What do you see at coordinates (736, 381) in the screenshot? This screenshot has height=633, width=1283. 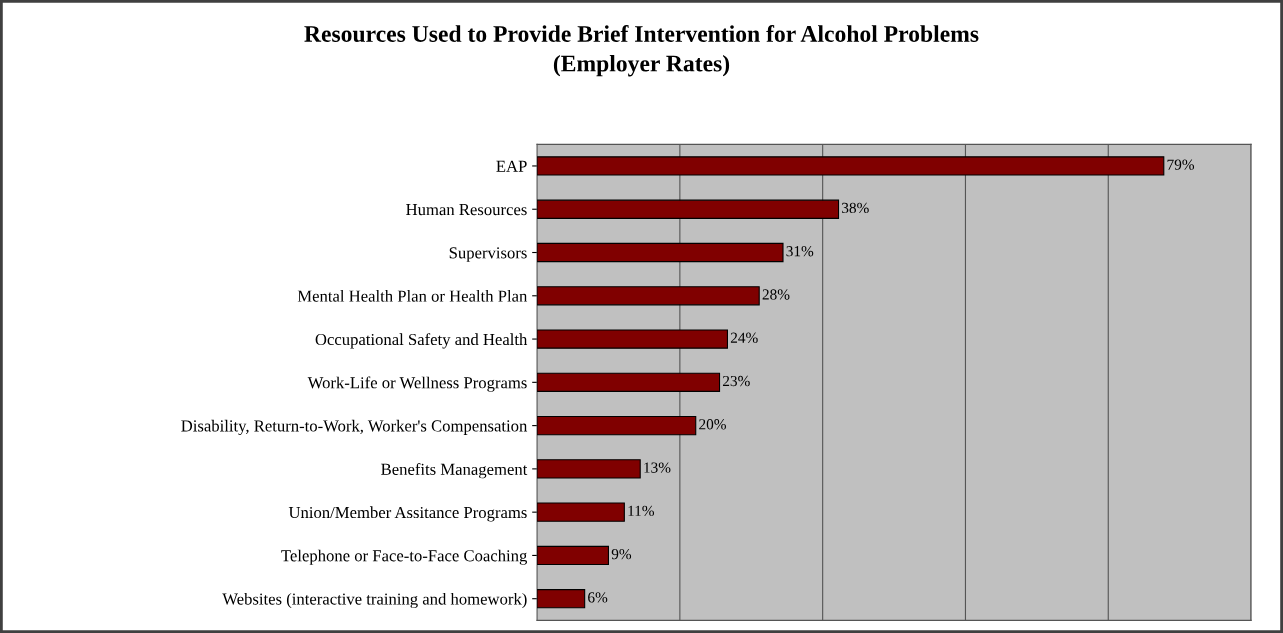 I see `data-label: 23%` at bounding box center [736, 381].